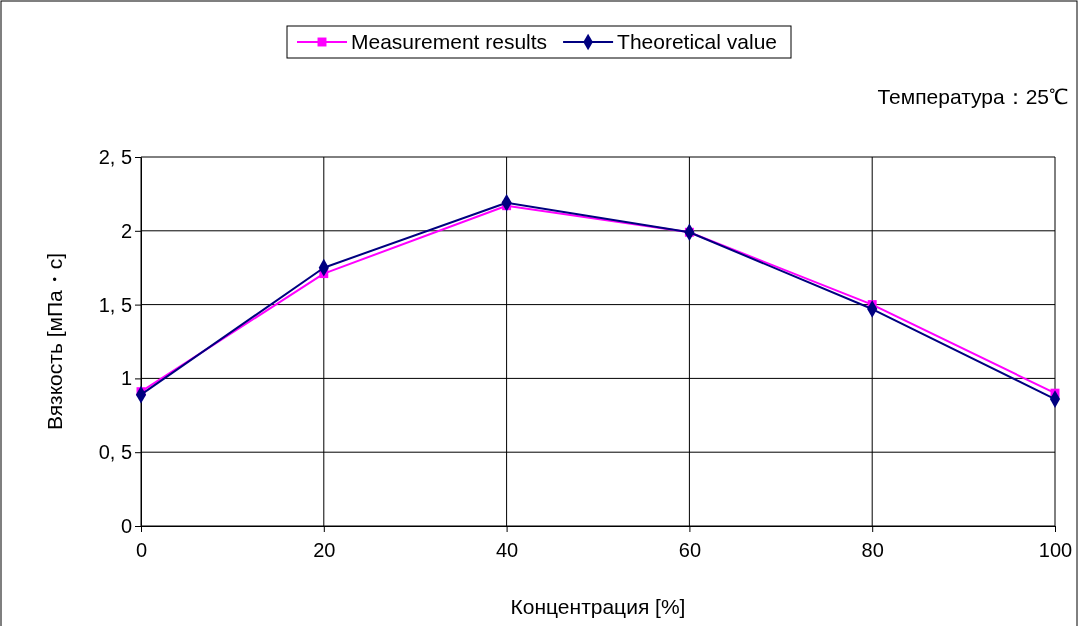 The image size is (1078, 626). Describe the element at coordinates (598, 606) in the screenshot. I see `x-axis-title: Концентрация [%]` at that location.